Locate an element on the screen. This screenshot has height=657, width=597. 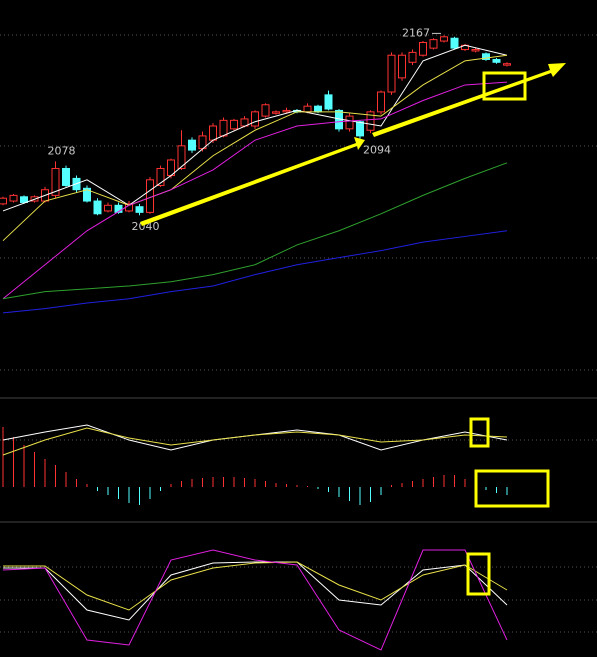
price-annotation: 2078 is located at coordinates (62, 150).